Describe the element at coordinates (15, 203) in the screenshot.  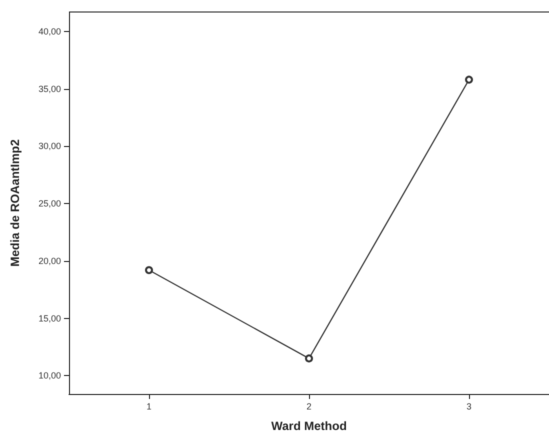
I see `y-axis-title: Media de ROAantImp2` at that location.